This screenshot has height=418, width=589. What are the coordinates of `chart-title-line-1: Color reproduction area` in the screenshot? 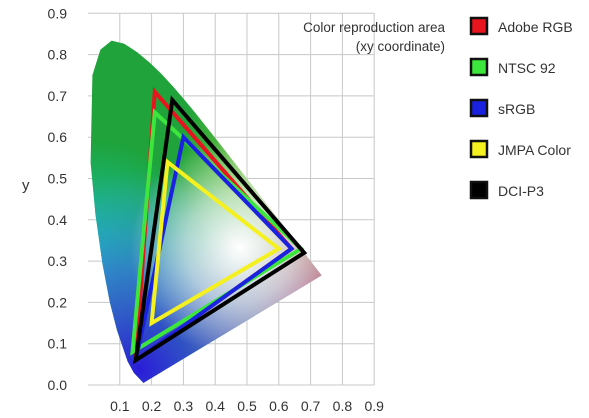 It's located at (374, 27).